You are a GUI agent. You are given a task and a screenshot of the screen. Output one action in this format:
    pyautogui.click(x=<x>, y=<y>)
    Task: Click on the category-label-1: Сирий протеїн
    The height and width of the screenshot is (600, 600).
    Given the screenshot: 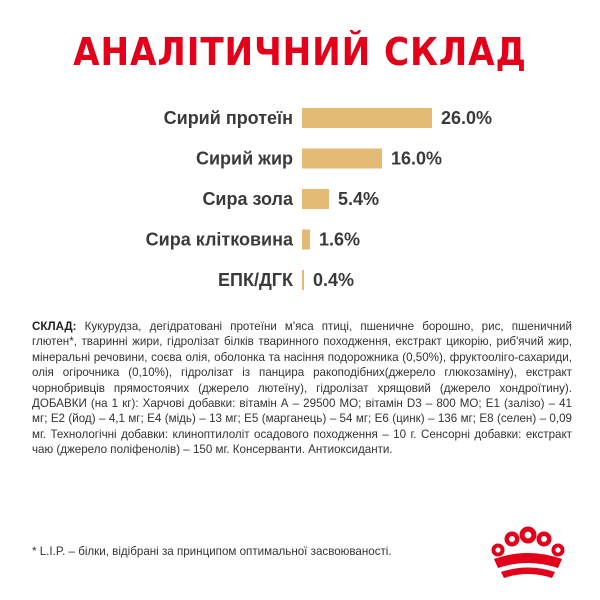 What is the action you would take?
    pyautogui.click(x=228, y=118)
    